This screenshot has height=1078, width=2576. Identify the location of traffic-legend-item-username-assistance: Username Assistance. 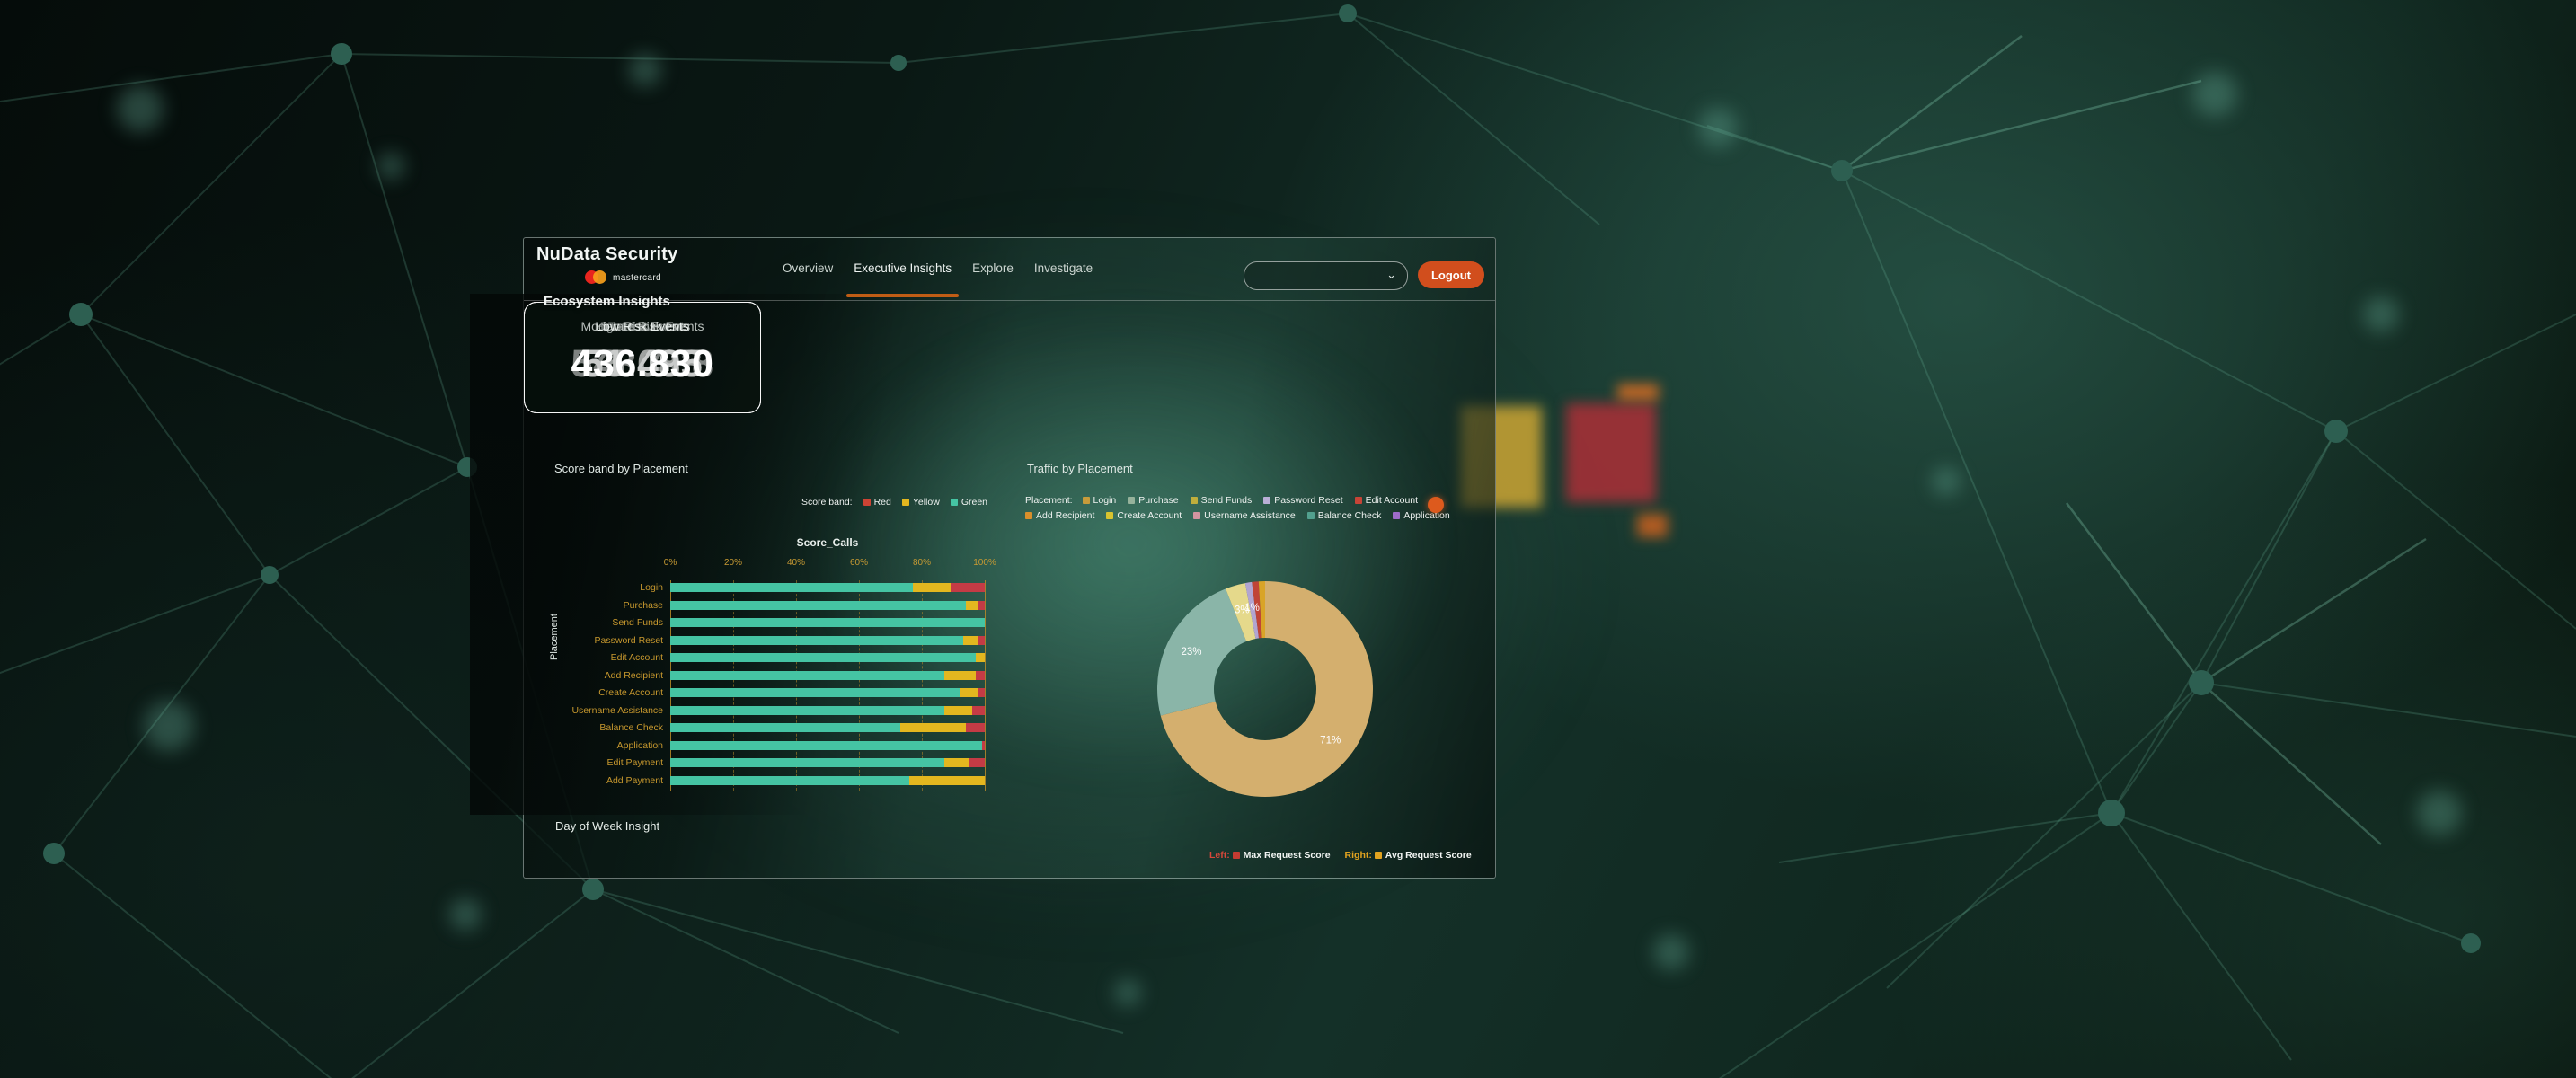
(1244, 515).